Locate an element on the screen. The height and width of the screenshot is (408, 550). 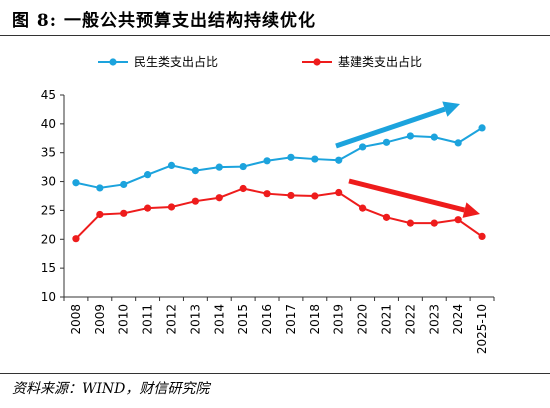
x-tick-label: 2020 is located at coordinates (363, 319).